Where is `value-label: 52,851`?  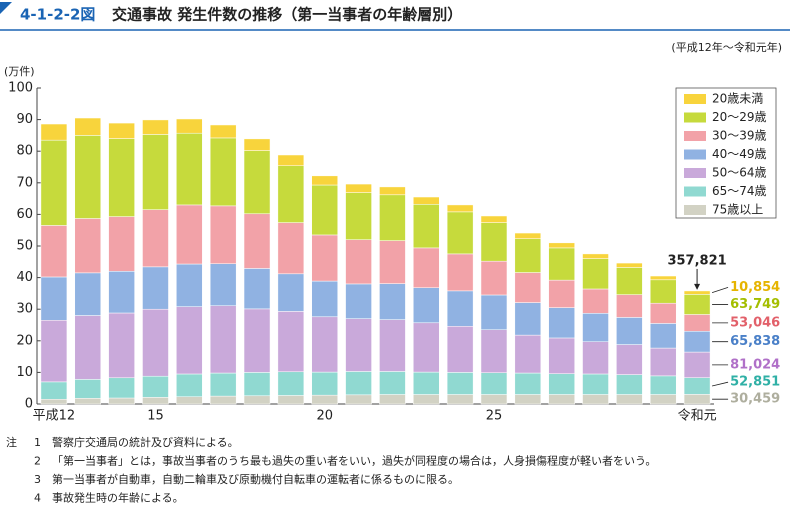
value-label: 52,851 is located at coordinates (755, 382).